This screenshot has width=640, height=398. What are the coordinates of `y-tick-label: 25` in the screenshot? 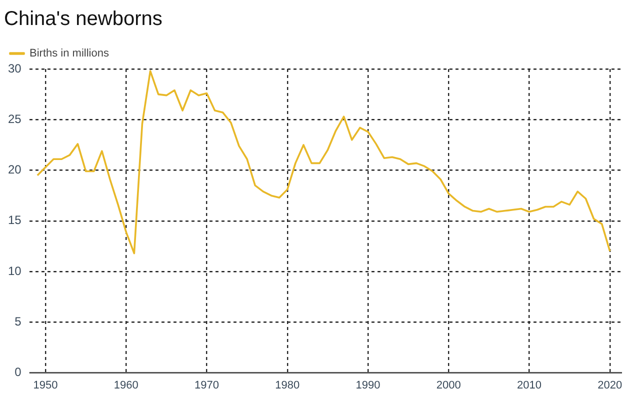 It's located at (15, 119).